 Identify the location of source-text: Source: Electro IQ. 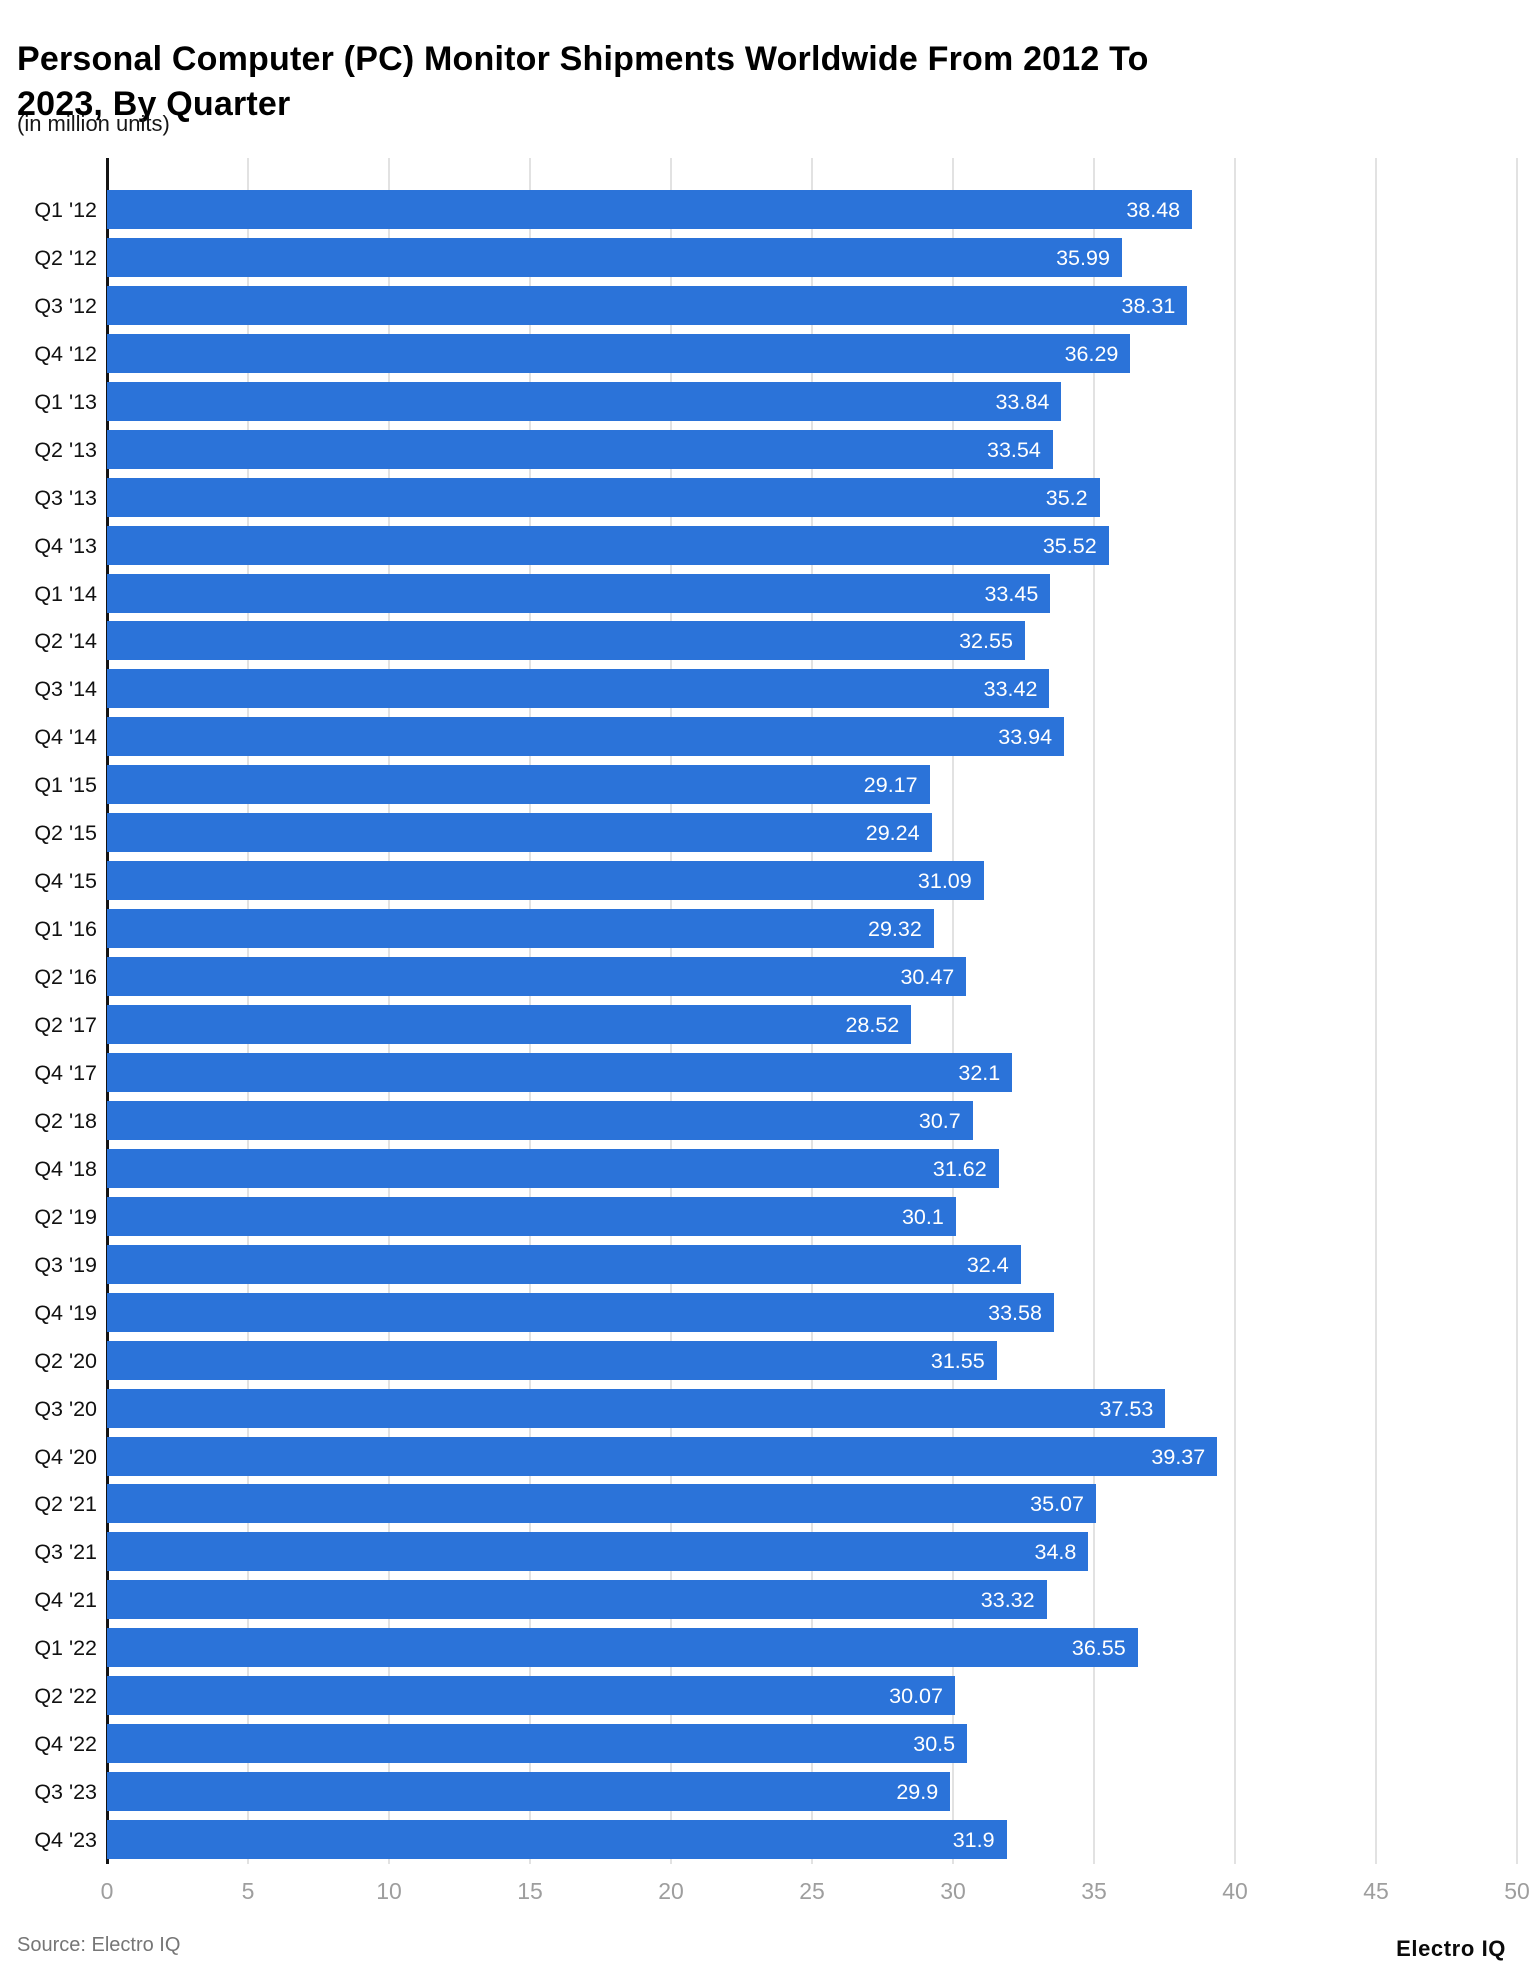
(99, 1945).